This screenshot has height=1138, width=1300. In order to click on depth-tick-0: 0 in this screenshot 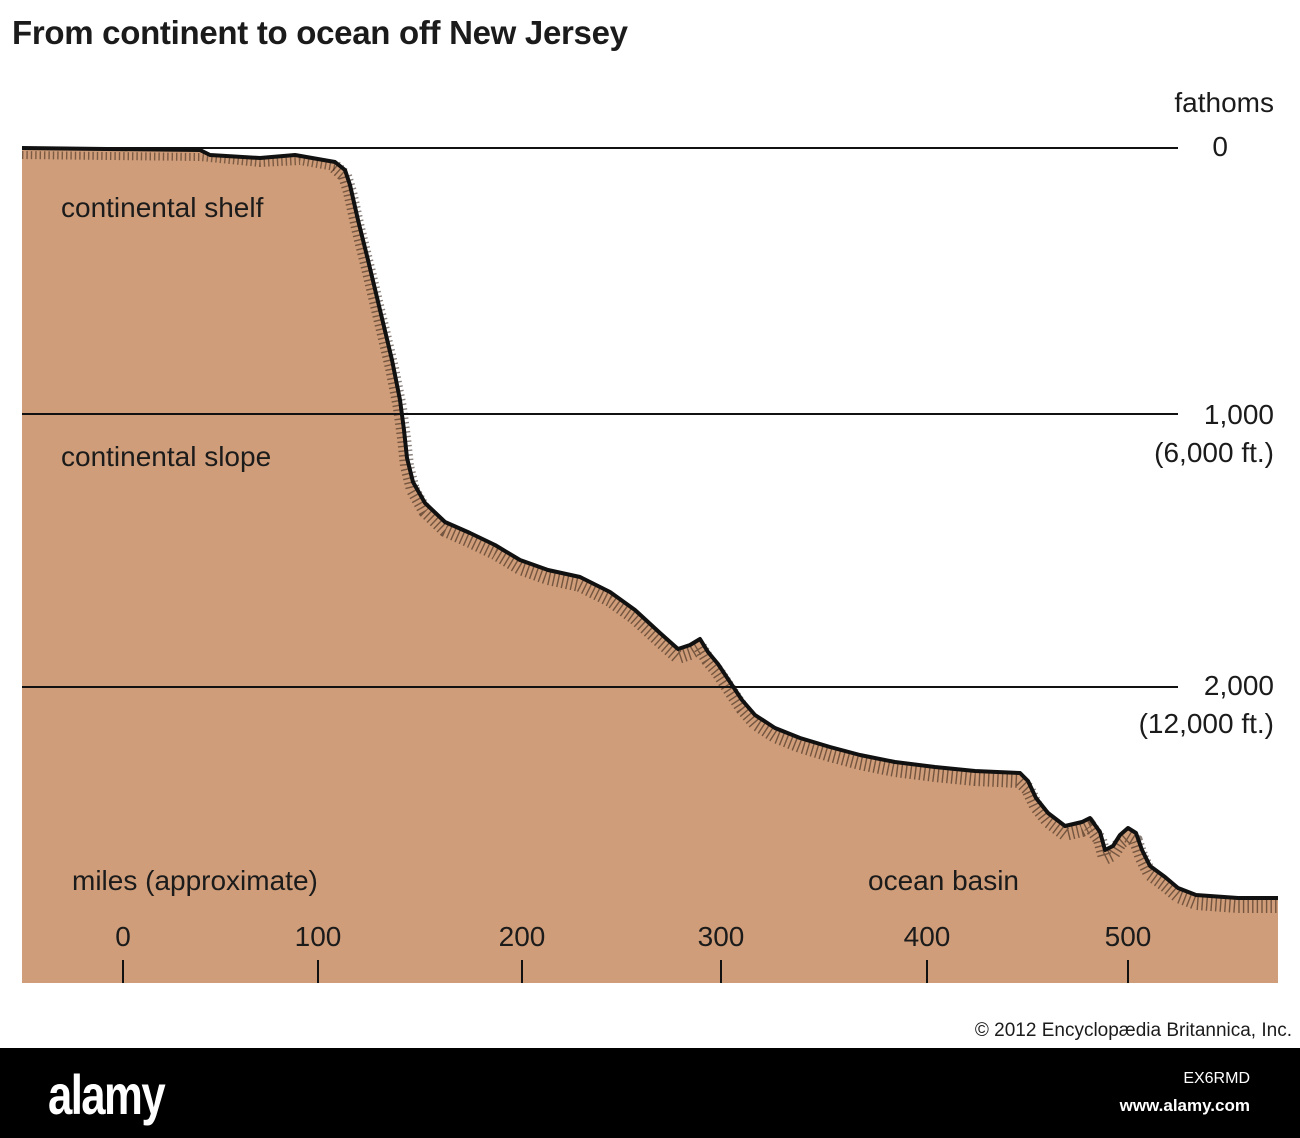, I will do `click(1220, 146)`.